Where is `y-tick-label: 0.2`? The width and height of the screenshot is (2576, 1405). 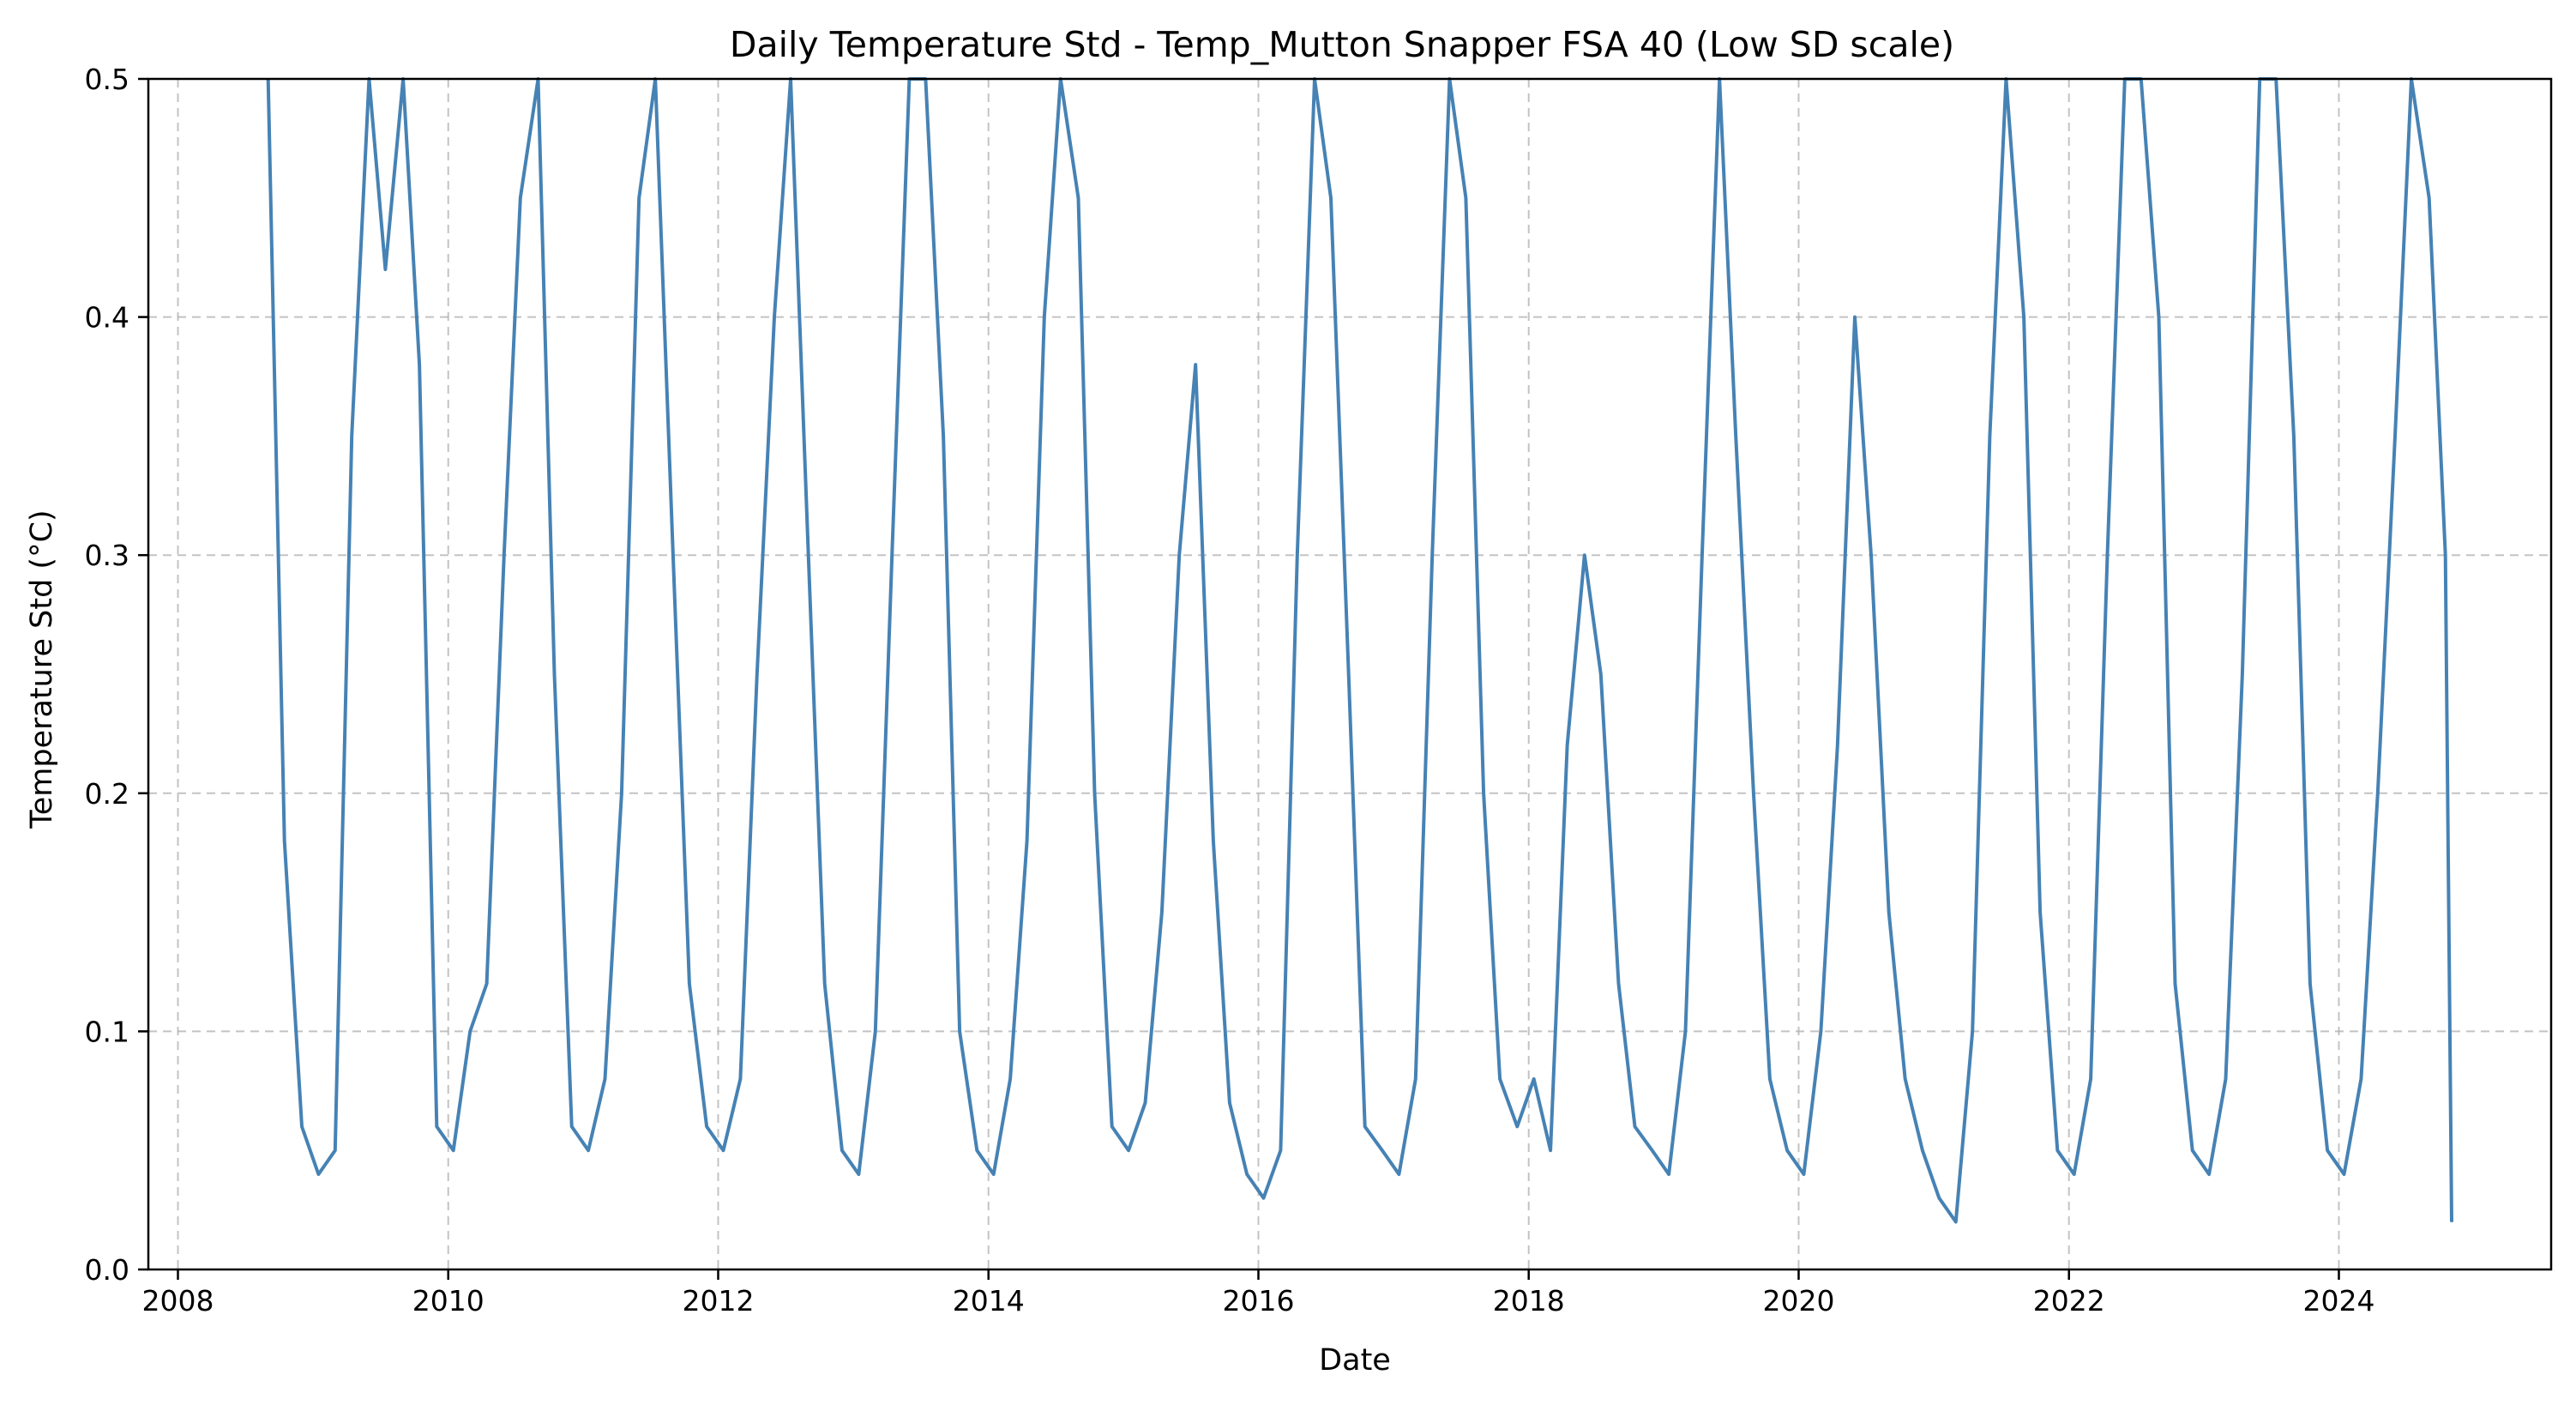
y-tick-label: 0.2 is located at coordinates (107, 794).